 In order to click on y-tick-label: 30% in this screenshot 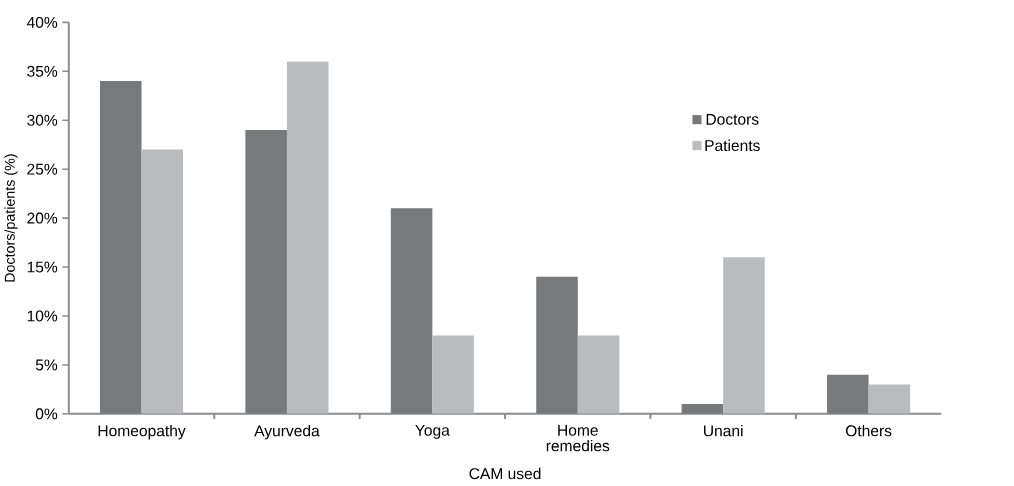, I will do `click(42, 120)`.